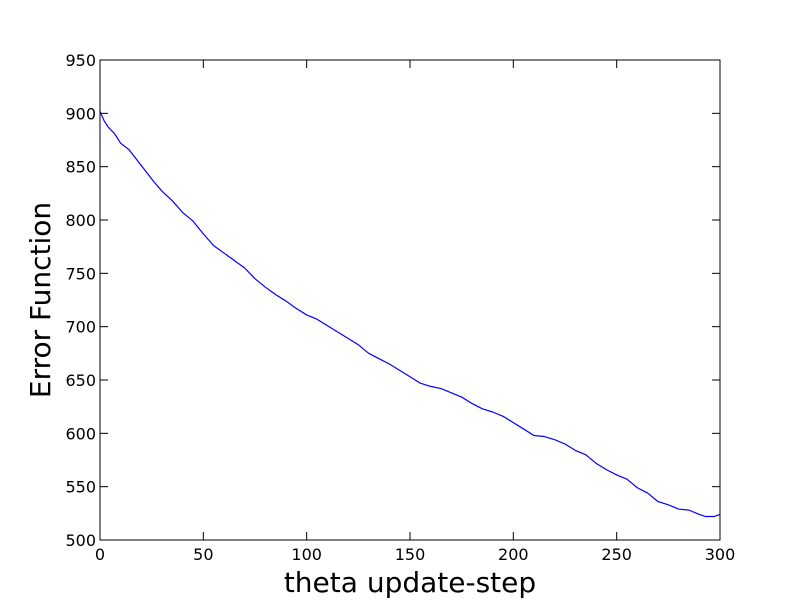 The image size is (800, 600). What do you see at coordinates (410, 582) in the screenshot?
I see `x-axis-title: theta update-step` at bounding box center [410, 582].